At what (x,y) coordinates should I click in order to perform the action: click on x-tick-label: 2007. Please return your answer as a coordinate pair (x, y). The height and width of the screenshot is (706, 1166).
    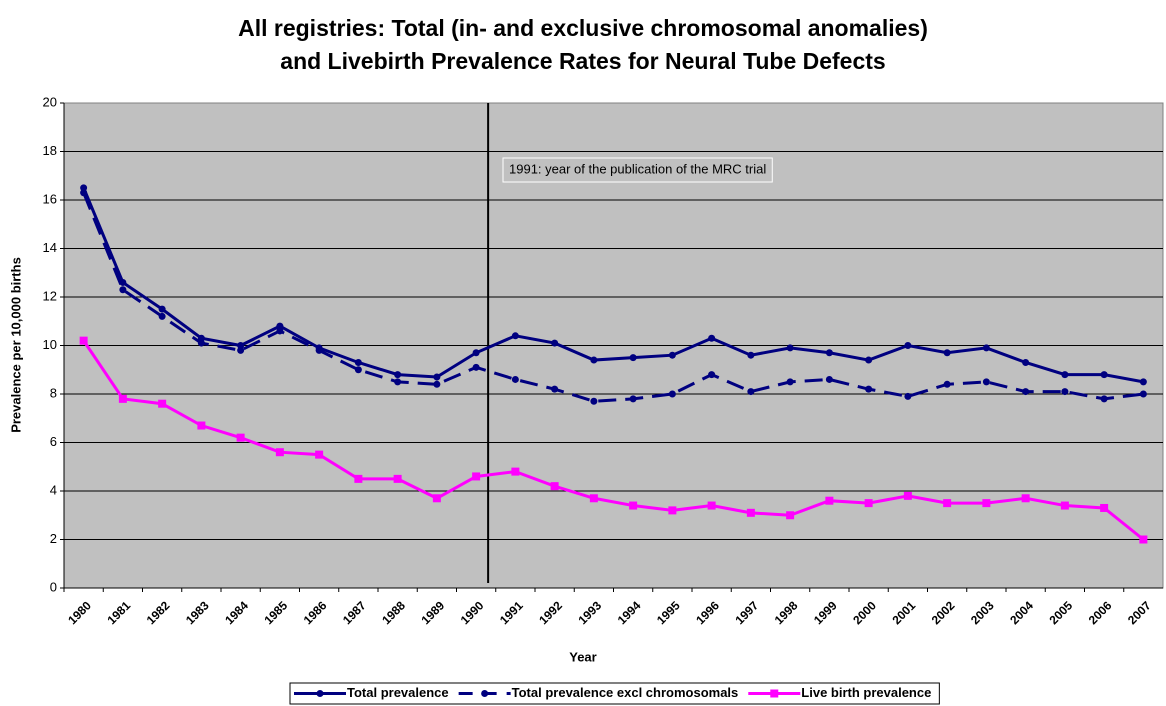
    Looking at the image, I should click on (1139, 612).